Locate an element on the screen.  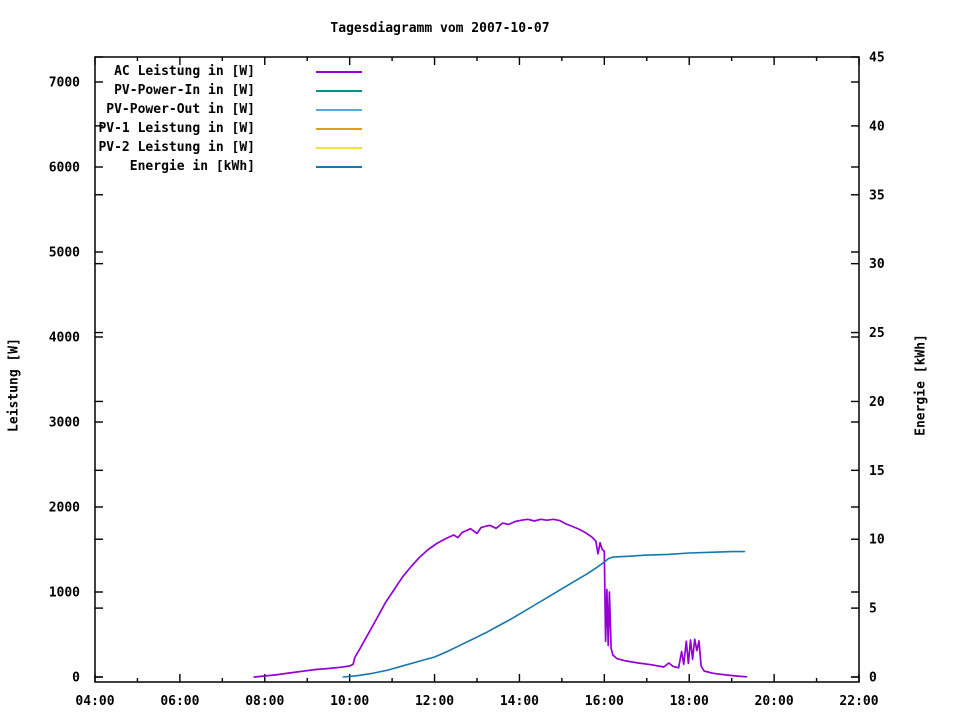
legend-entry-2: PV-Power-Out in [W] is located at coordinates (227, 109).